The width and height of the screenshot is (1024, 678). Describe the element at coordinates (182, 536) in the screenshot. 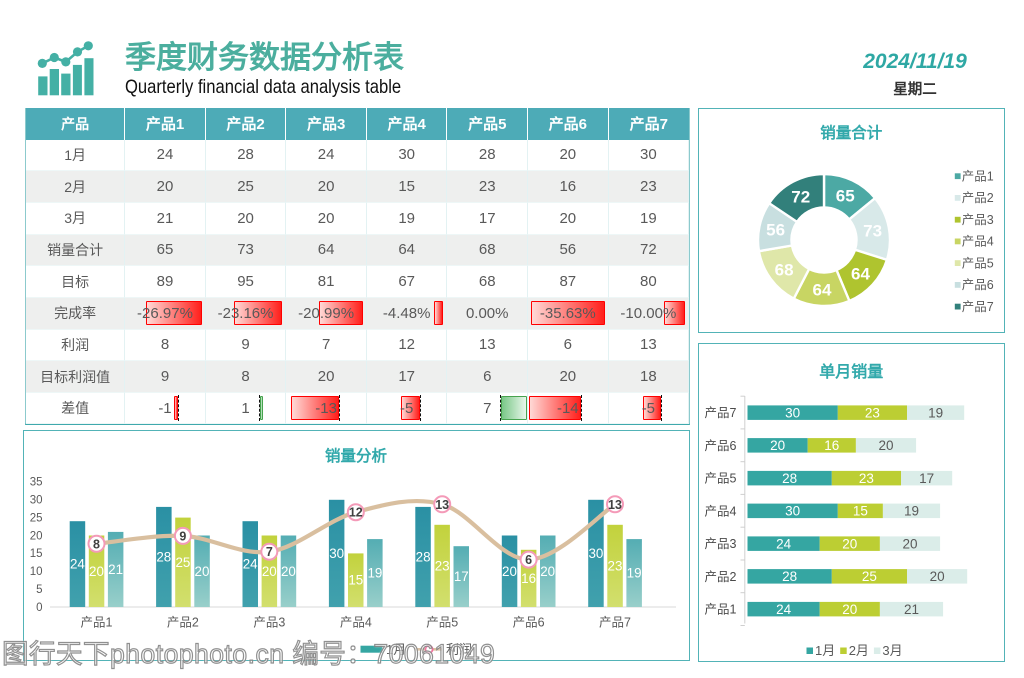

I see `svg-text: 9` at that location.